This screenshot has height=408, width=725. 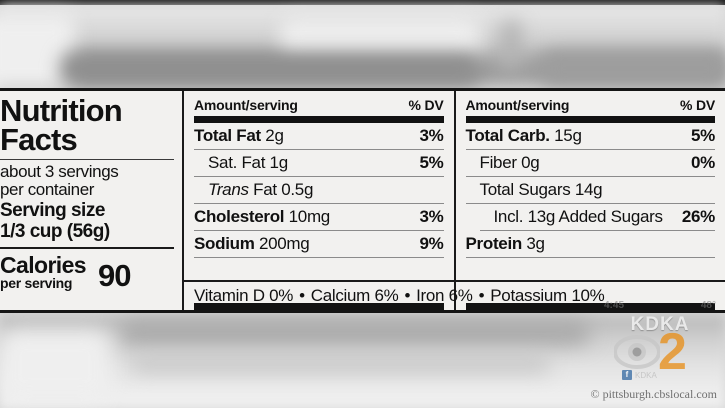 What do you see at coordinates (547, 295) in the screenshot?
I see `micronutrient-item: Potassium 10%` at bounding box center [547, 295].